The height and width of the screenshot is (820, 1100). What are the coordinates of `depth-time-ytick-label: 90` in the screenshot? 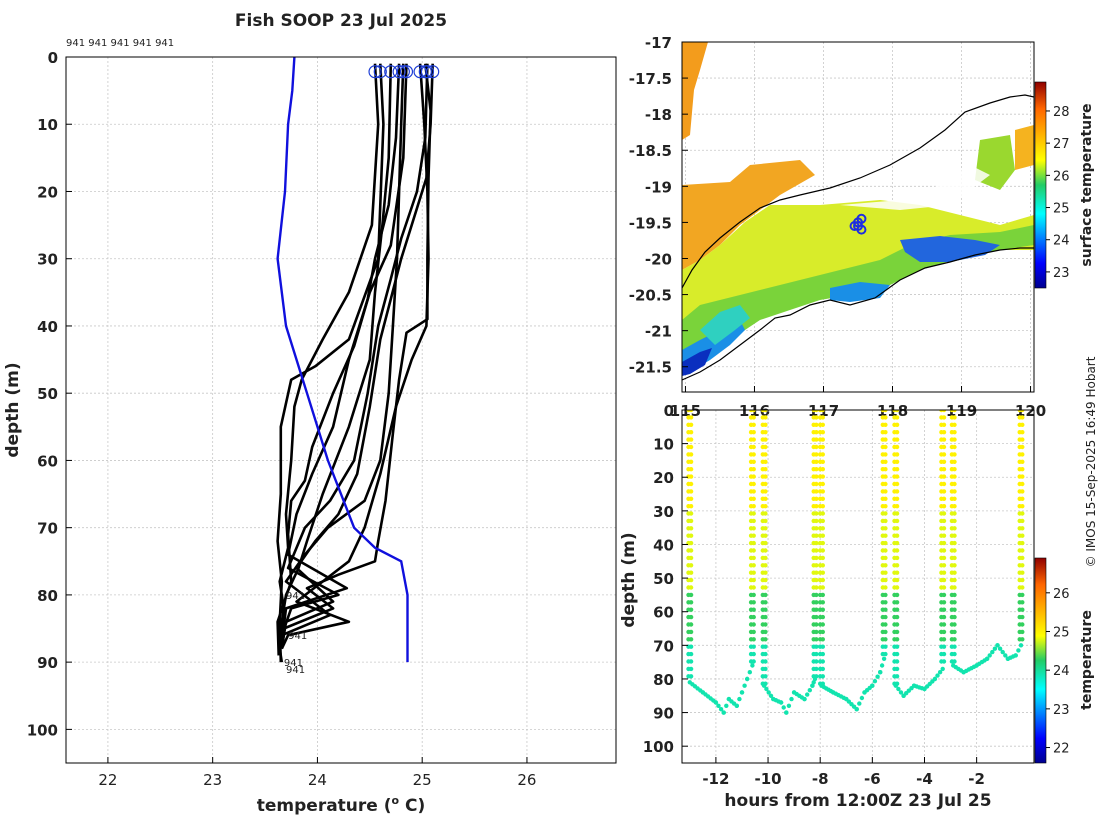 It's located at (663, 714).